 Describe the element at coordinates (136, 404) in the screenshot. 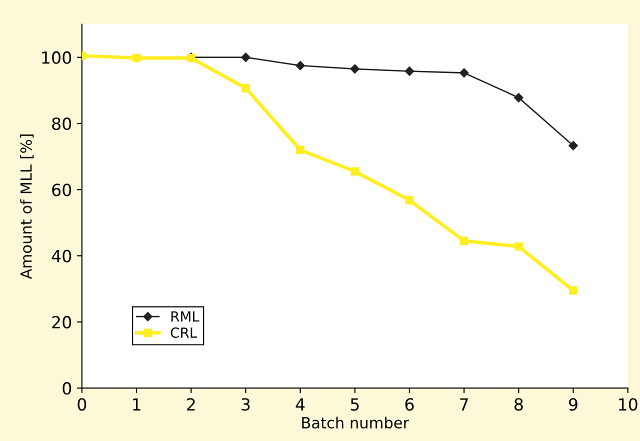

I see `x-tick-label: 1` at that location.